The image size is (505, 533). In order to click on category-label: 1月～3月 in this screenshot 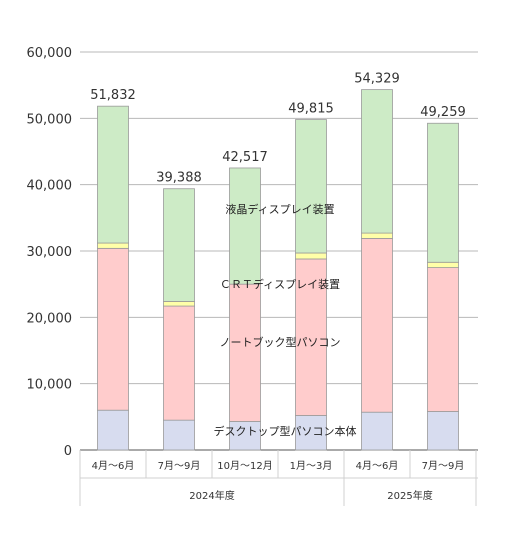, I will do `click(311, 466)`.